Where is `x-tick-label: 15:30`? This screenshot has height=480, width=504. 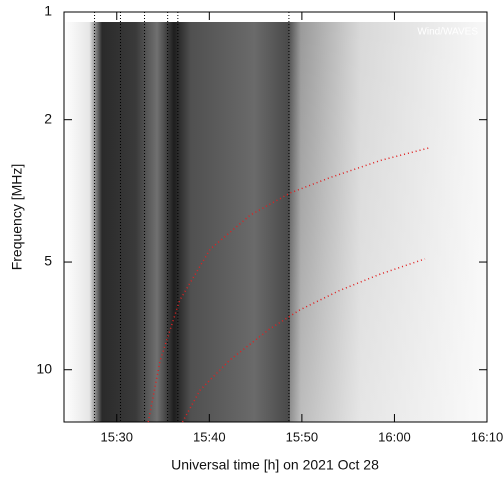 x-tick-label: 15:30 is located at coordinates (116, 436).